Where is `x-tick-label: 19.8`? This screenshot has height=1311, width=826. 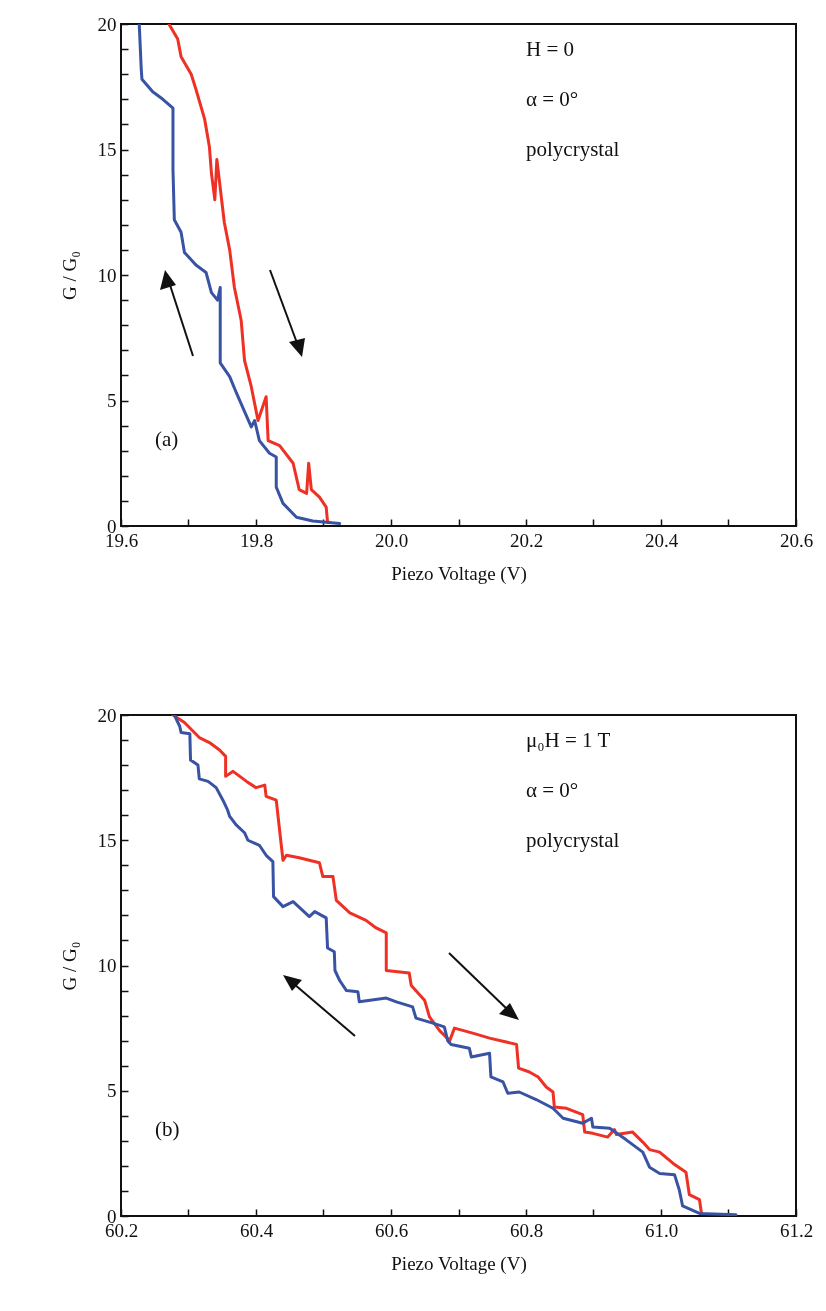 x-tick-label: 19.8 is located at coordinates (256, 540).